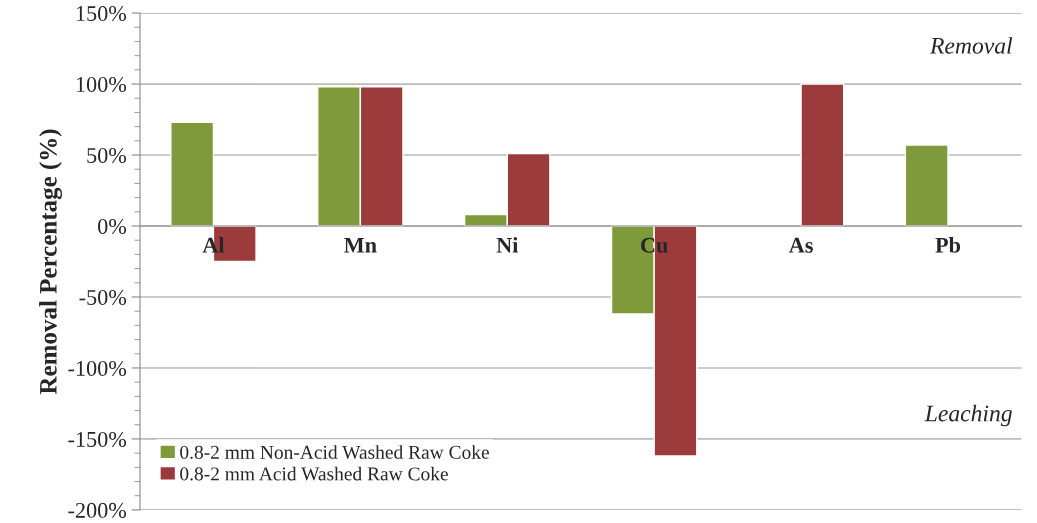 The image size is (1037, 523). Describe the element at coordinates (97, 439) in the screenshot. I see `y-tick-label: -150%` at that location.